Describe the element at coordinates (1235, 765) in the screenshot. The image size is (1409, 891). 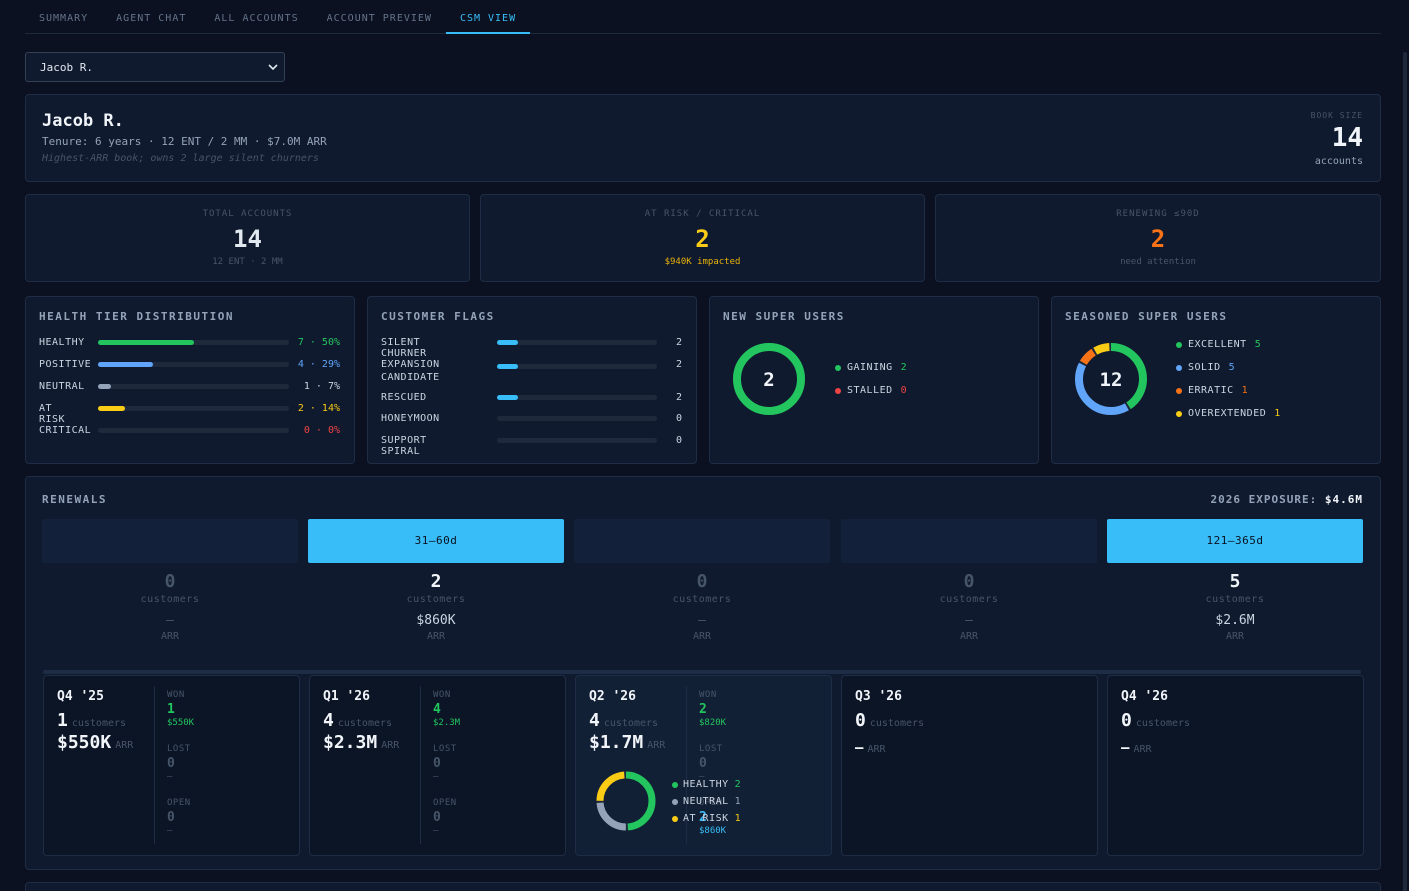
I see `quarter-card-4: Q4 '26 0 customers — ARR` at that location.